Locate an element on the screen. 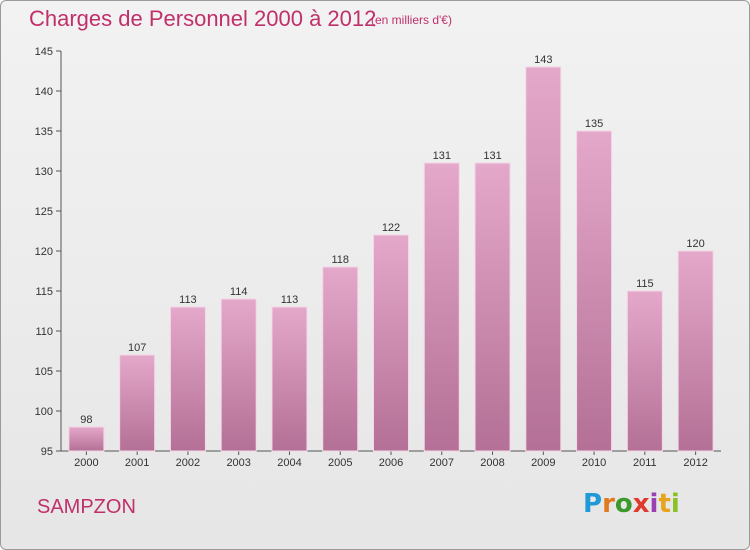  proxiti-logo: Proxiti is located at coordinates (631, 504).